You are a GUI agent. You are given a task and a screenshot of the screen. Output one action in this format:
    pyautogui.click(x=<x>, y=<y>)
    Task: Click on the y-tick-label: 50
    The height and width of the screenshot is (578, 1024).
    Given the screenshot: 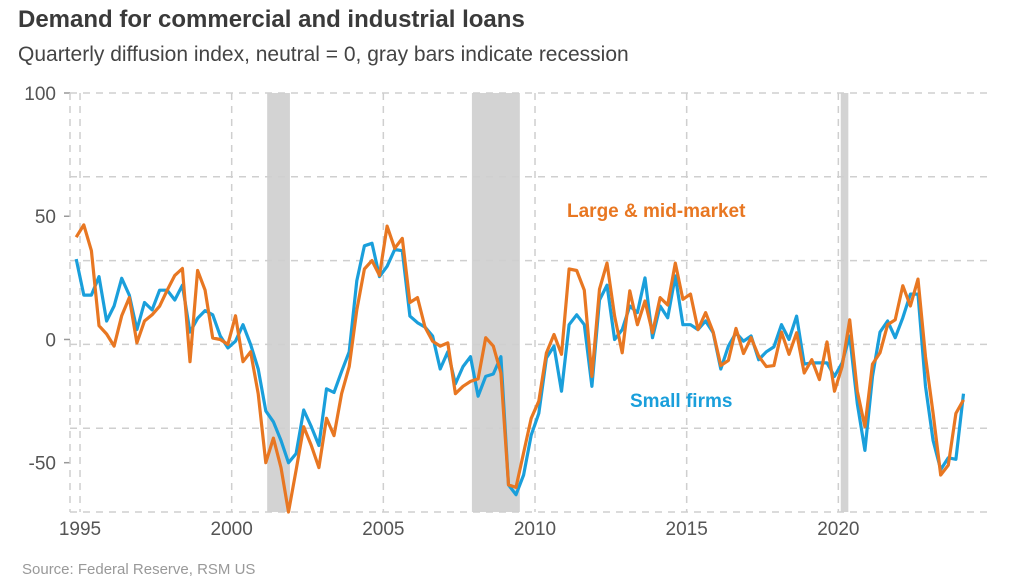 What is the action you would take?
    pyautogui.click(x=45, y=217)
    